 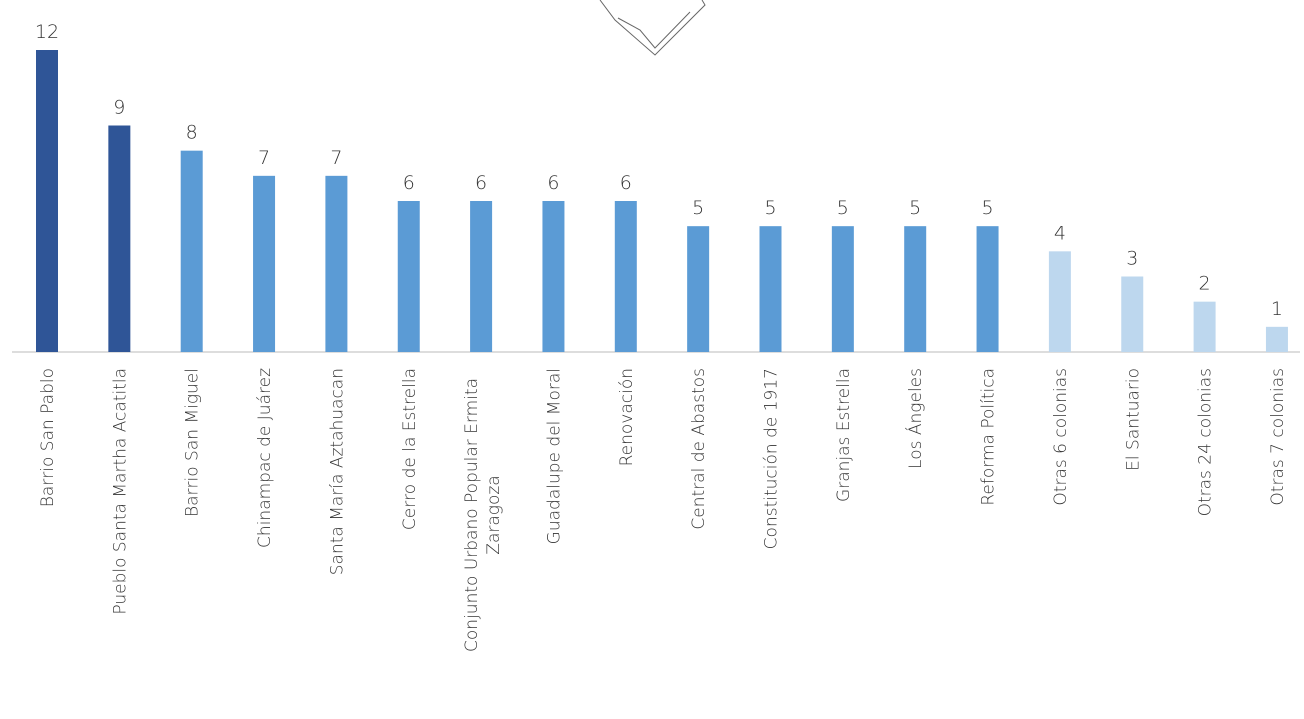 I want to click on category-label: Reforma Política, so click(x=989, y=437).